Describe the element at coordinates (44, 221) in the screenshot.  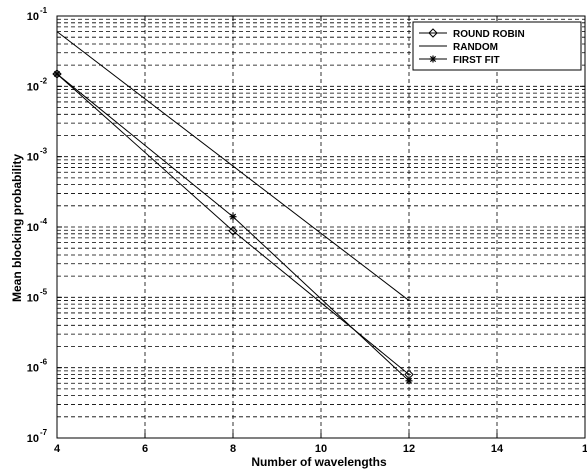
I see `y-tick-exponent: -4` at that location.